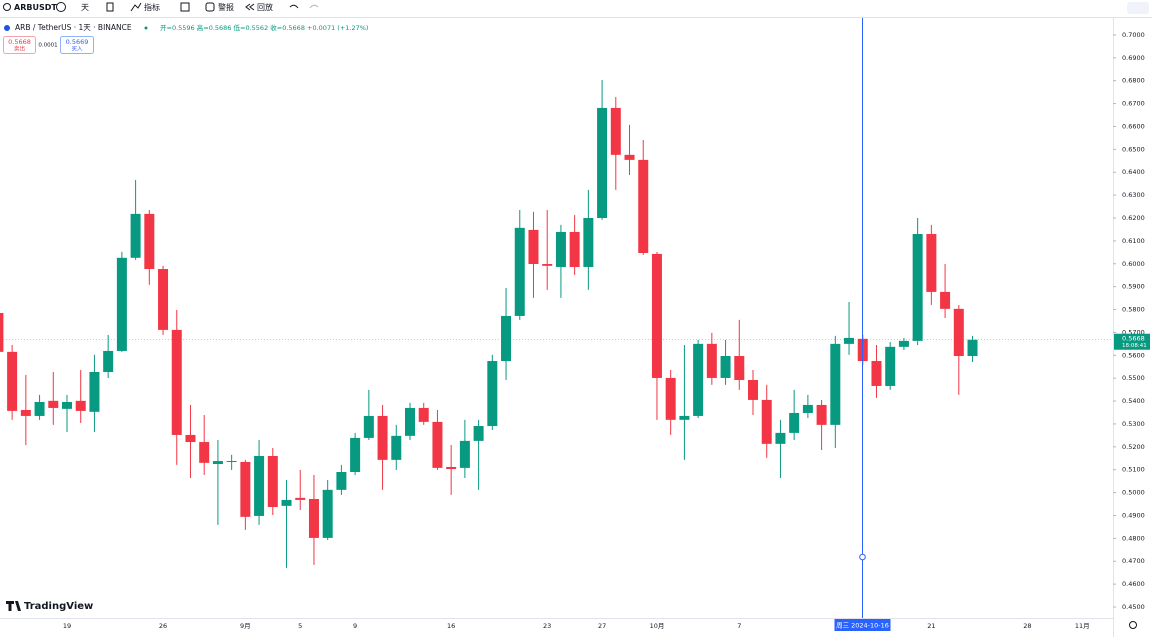 The width and height of the screenshot is (1152, 641). I want to click on x-tick-label: 9, so click(355, 626).